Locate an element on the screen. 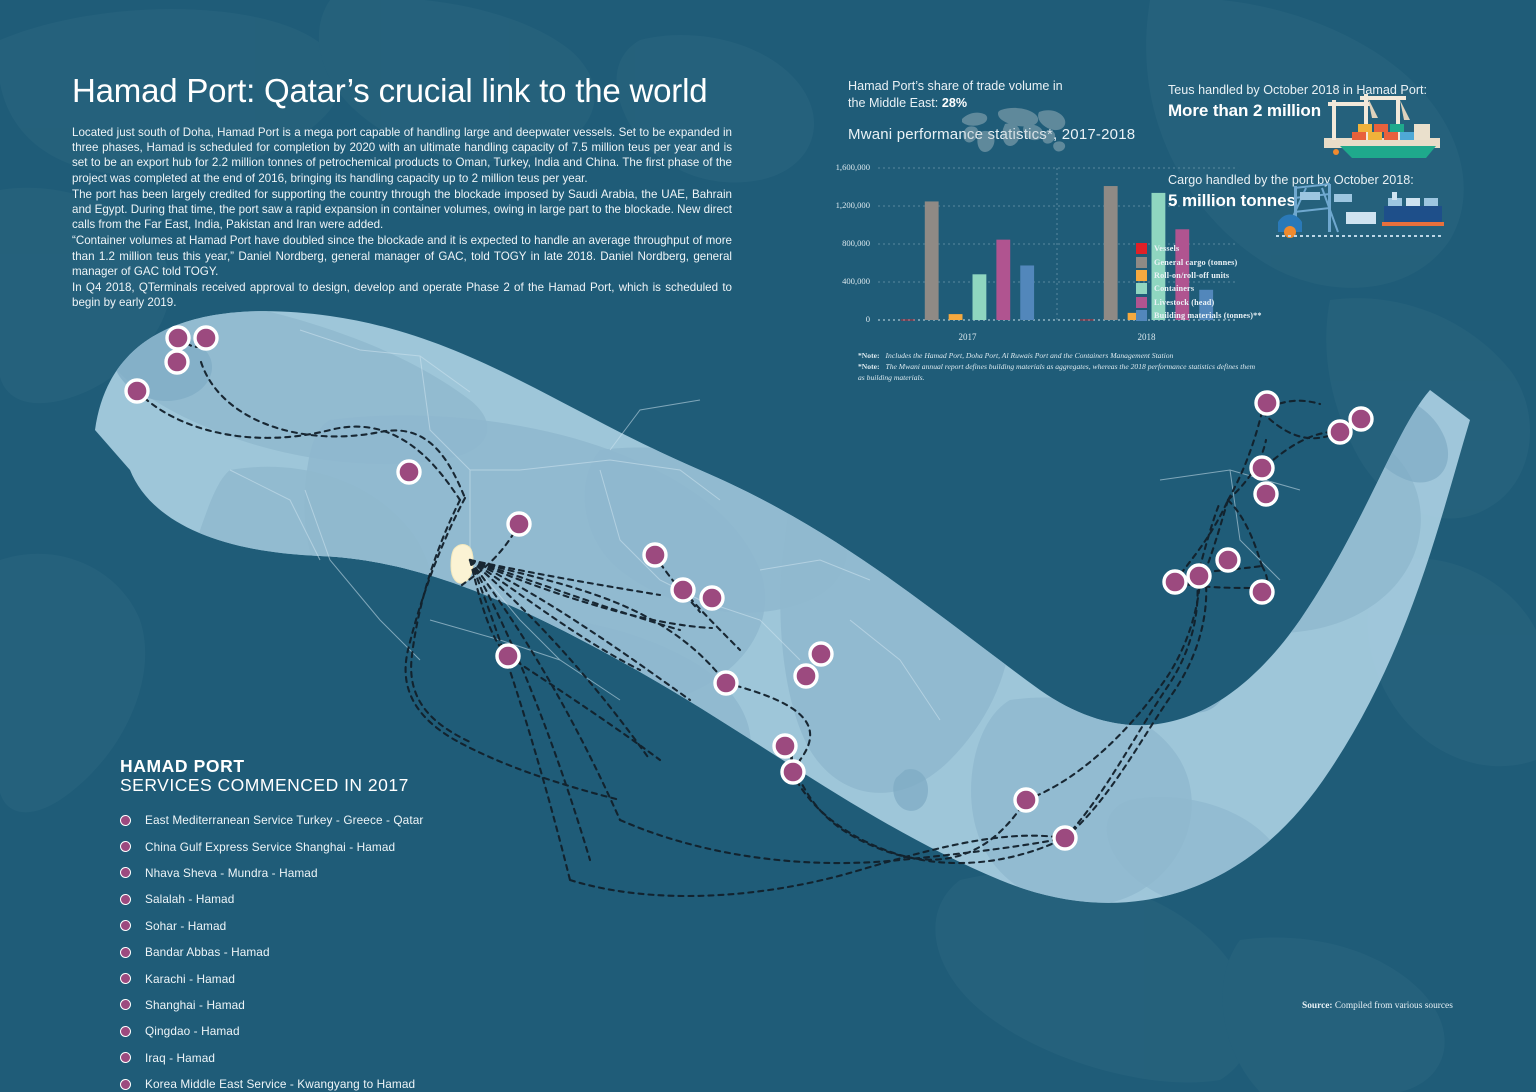  service-list-item: Sohar - Hamad is located at coordinates (330, 926).